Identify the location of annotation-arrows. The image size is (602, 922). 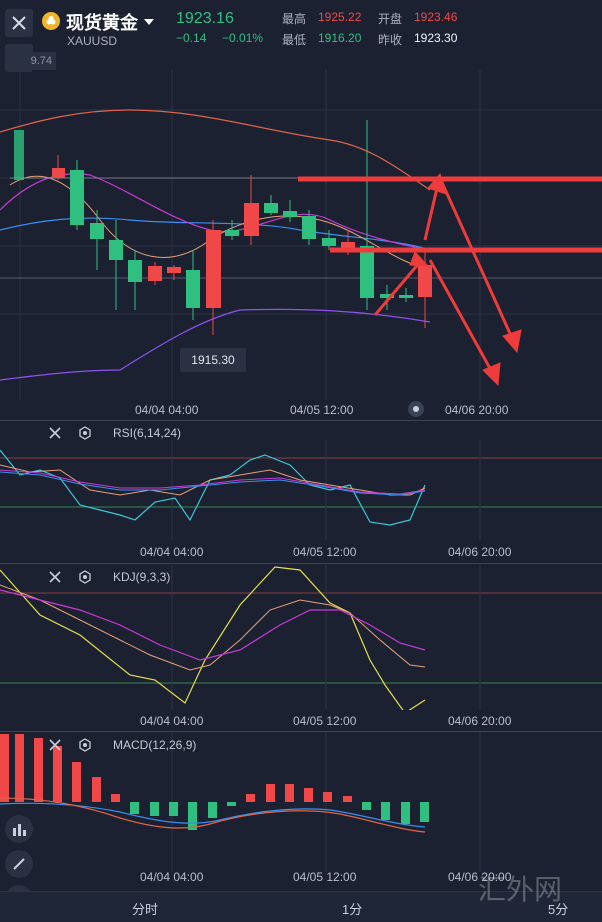
(450, 279).